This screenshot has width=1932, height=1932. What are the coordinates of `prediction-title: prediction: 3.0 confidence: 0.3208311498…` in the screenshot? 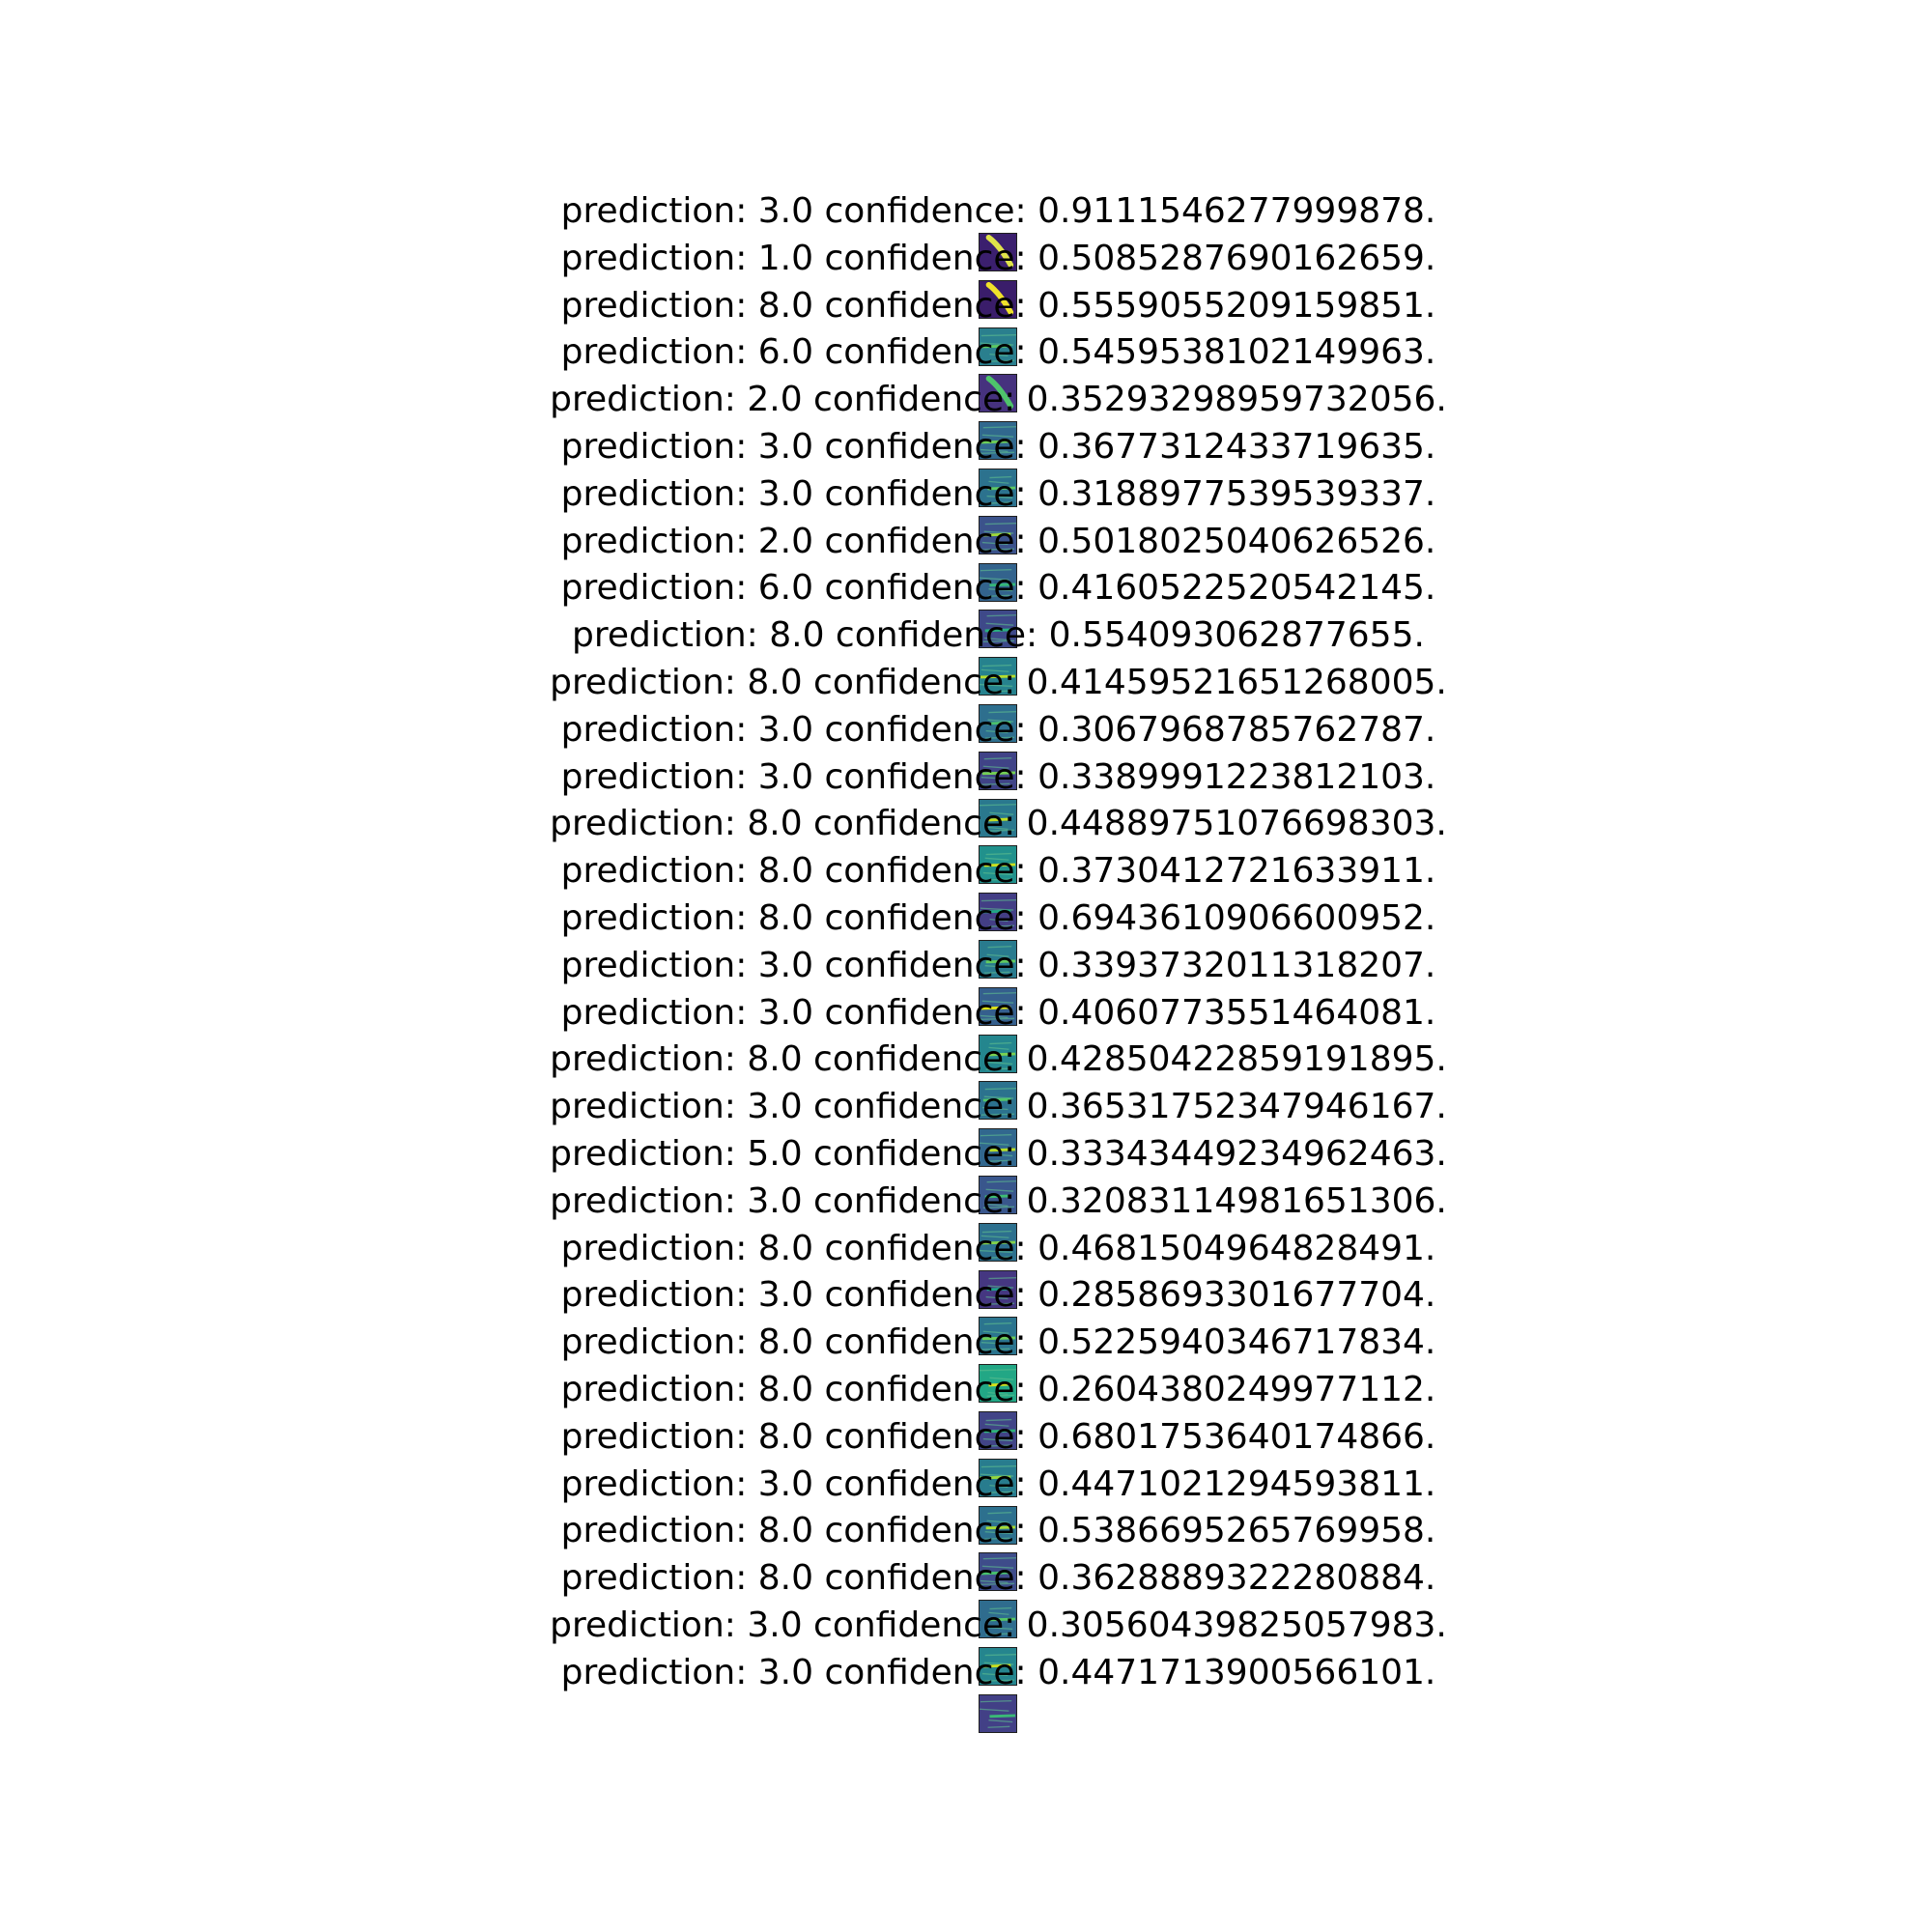 It's located at (998, 1200).